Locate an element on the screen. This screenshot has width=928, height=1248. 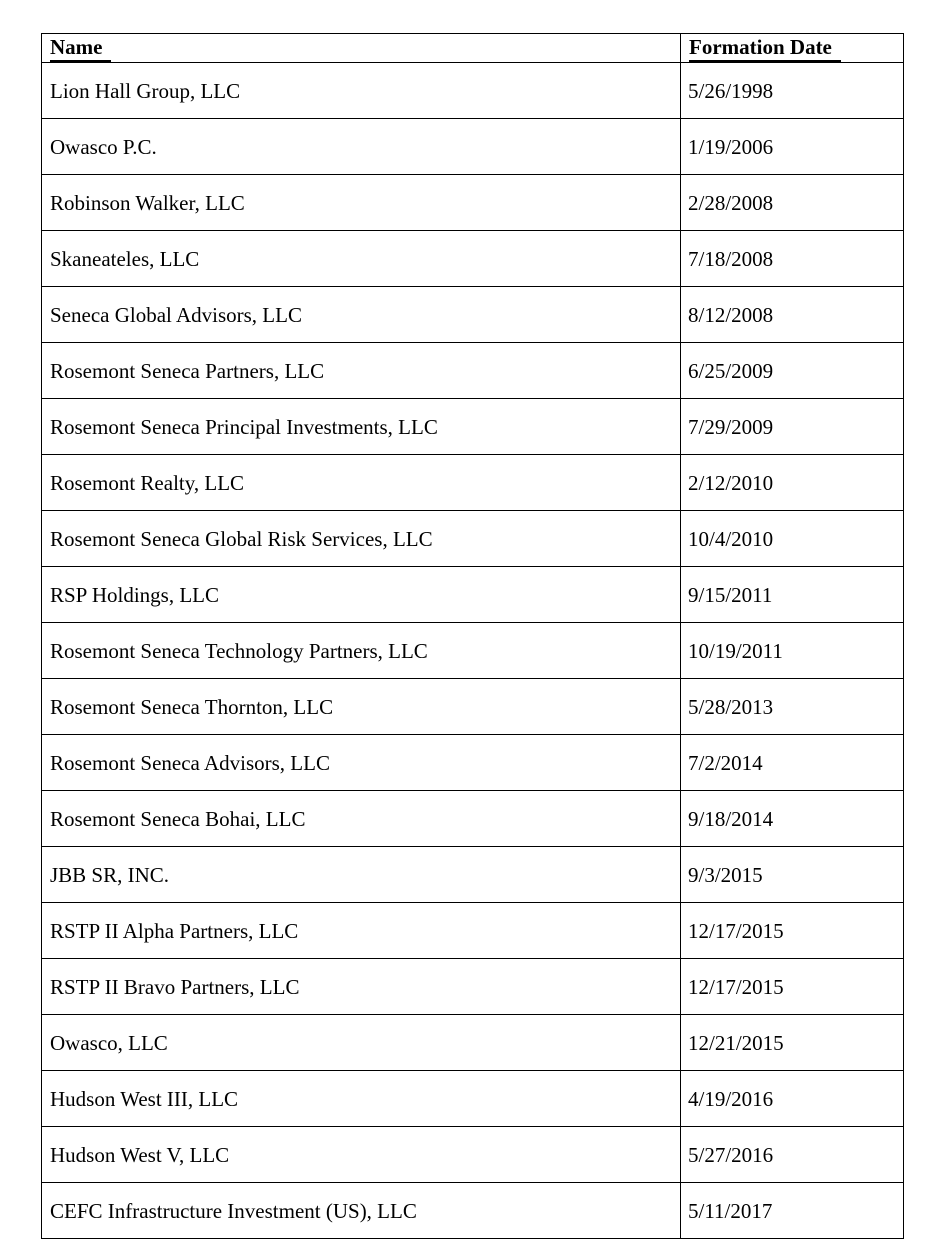
cell-entity-name: Rosemont Seneca Advisors, LLC is located at coordinates (361, 763).